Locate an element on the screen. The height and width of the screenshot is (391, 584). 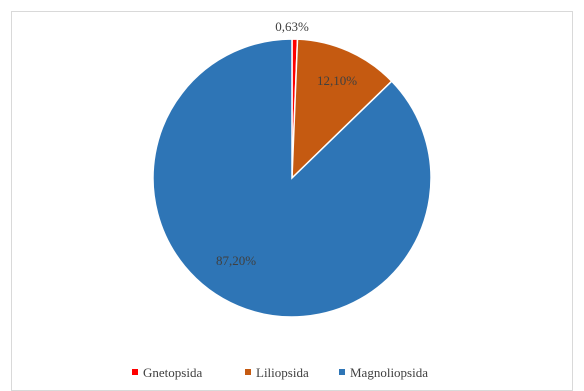
legend-label-liliopsida: Liliopsida is located at coordinates (282, 372).